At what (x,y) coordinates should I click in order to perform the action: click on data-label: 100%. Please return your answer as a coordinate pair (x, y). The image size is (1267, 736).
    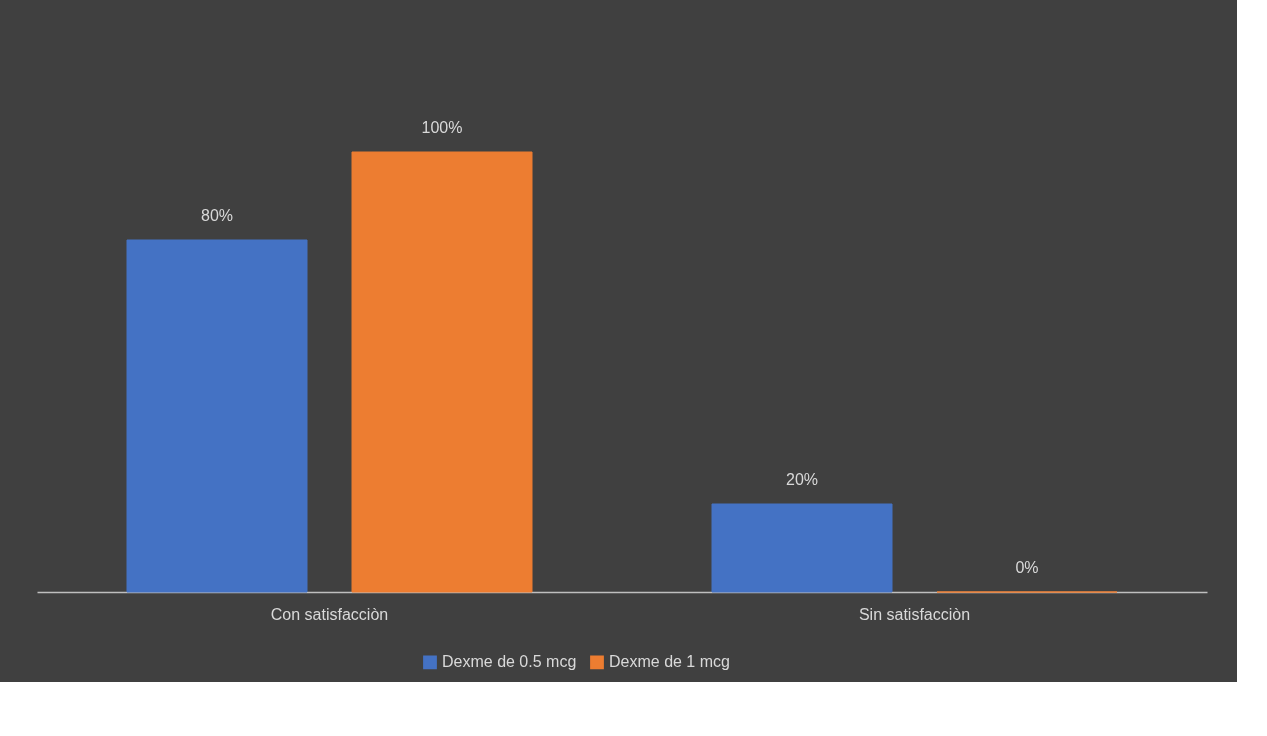
    Looking at the image, I should click on (442, 127).